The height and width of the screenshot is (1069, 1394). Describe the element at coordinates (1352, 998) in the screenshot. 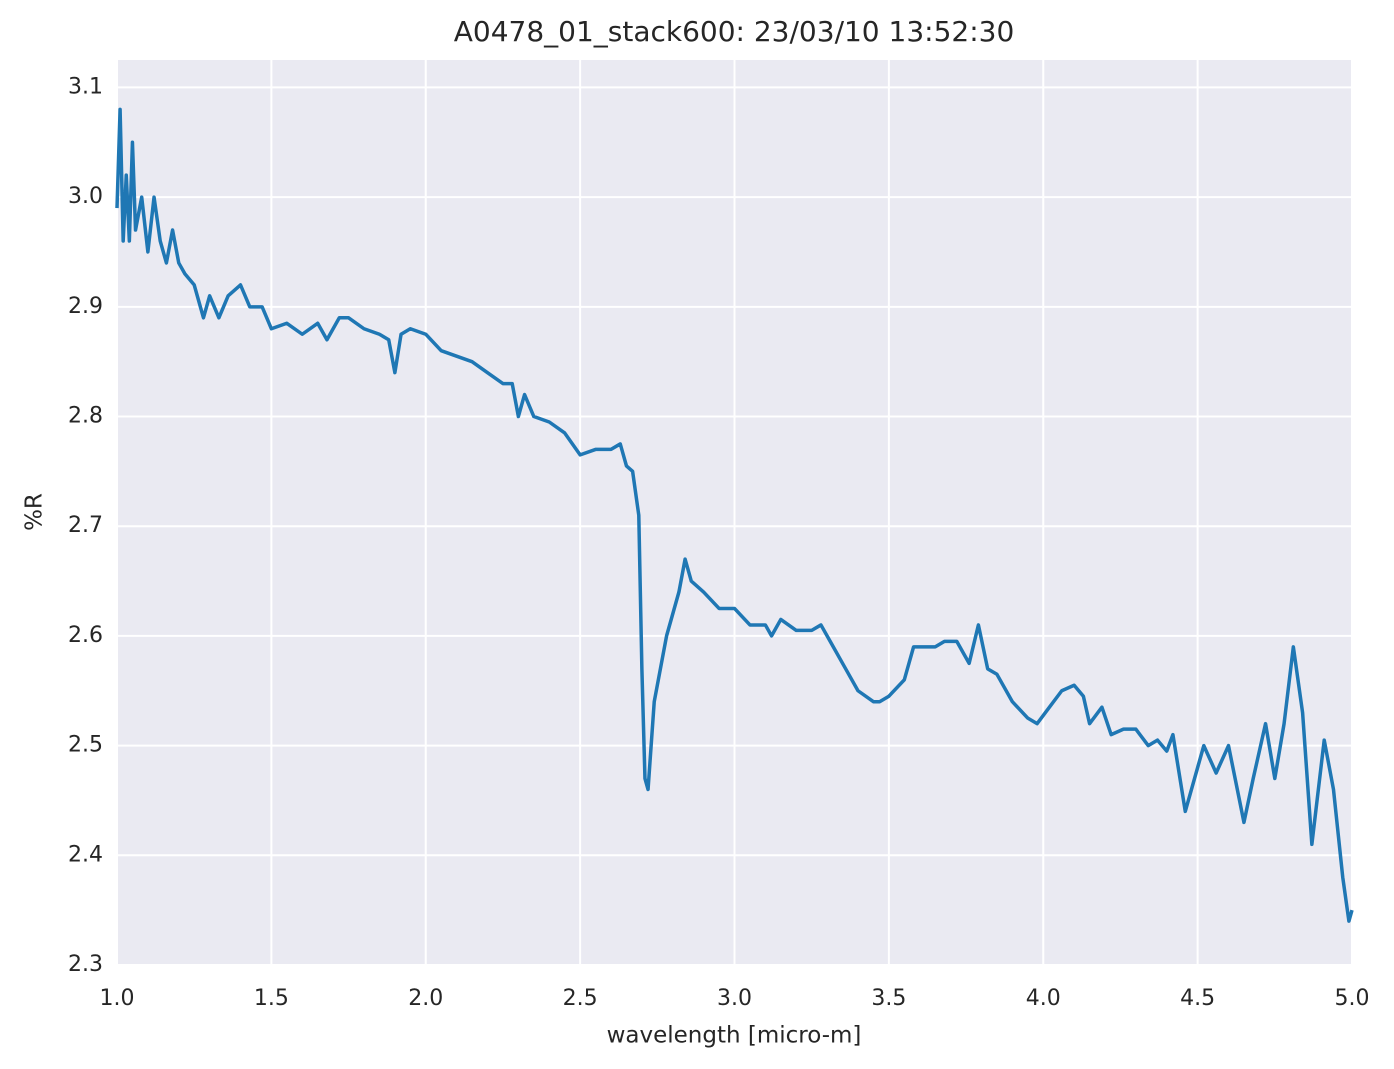

I see `x-tick-label: 5.0` at that location.